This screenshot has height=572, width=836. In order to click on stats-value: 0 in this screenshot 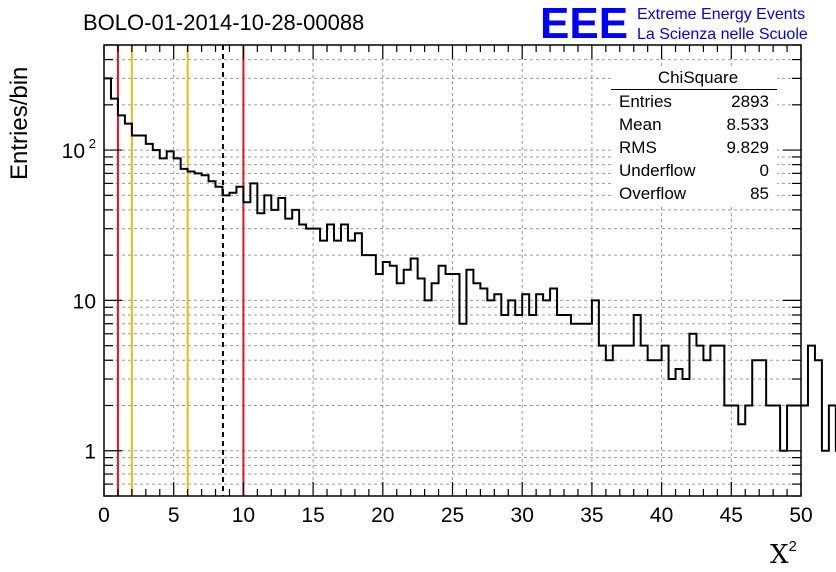, I will do `click(764, 170)`.